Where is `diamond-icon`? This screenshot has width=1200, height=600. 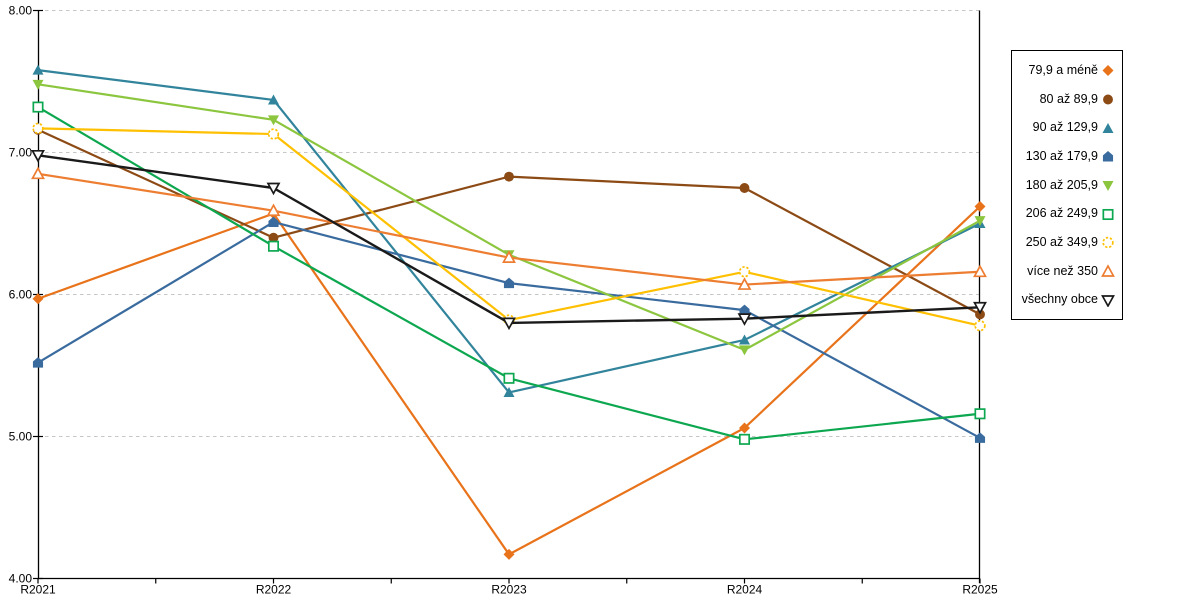 diamond-icon is located at coordinates (1108, 71).